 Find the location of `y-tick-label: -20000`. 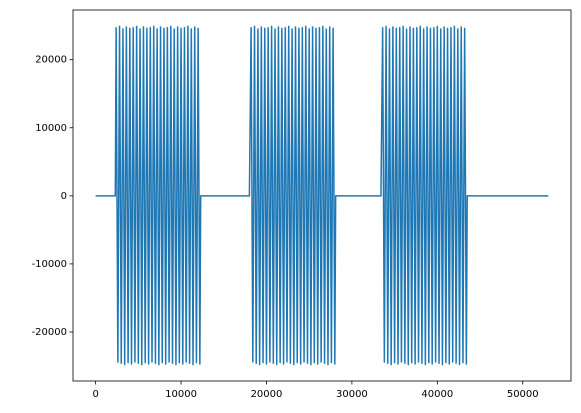

y-tick-label: -20000 is located at coordinates (49, 332).